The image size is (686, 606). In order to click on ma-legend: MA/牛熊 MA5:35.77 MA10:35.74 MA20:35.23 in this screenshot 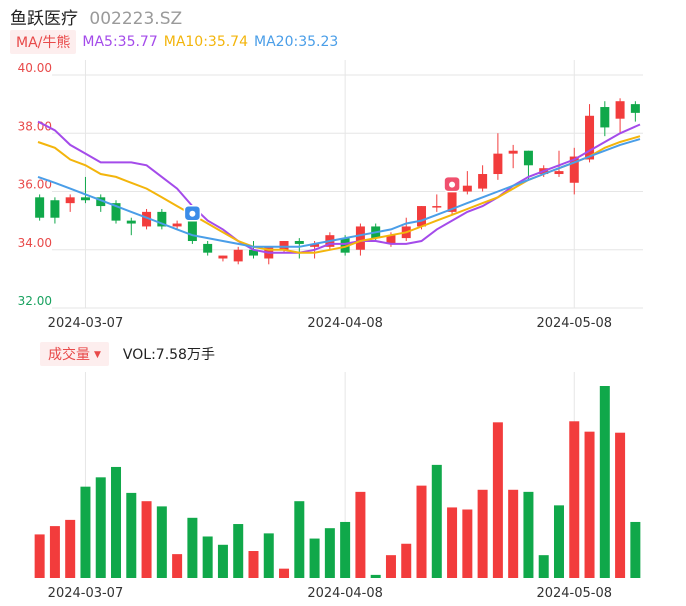, I will do `click(177, 42)`.